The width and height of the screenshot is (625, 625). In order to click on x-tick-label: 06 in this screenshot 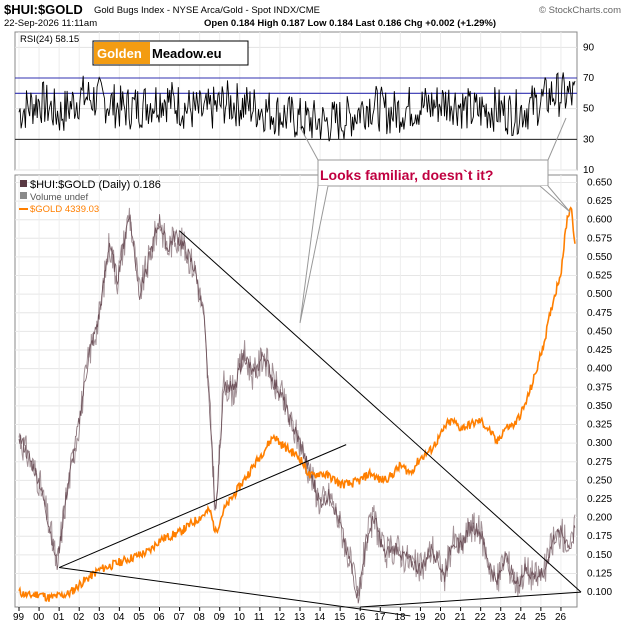, I will do `click(160, 617)`.